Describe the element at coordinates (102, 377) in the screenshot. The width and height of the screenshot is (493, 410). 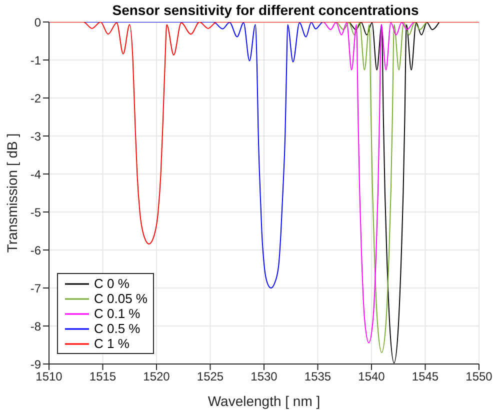
I see `x-tick-label: 1515` at that location.